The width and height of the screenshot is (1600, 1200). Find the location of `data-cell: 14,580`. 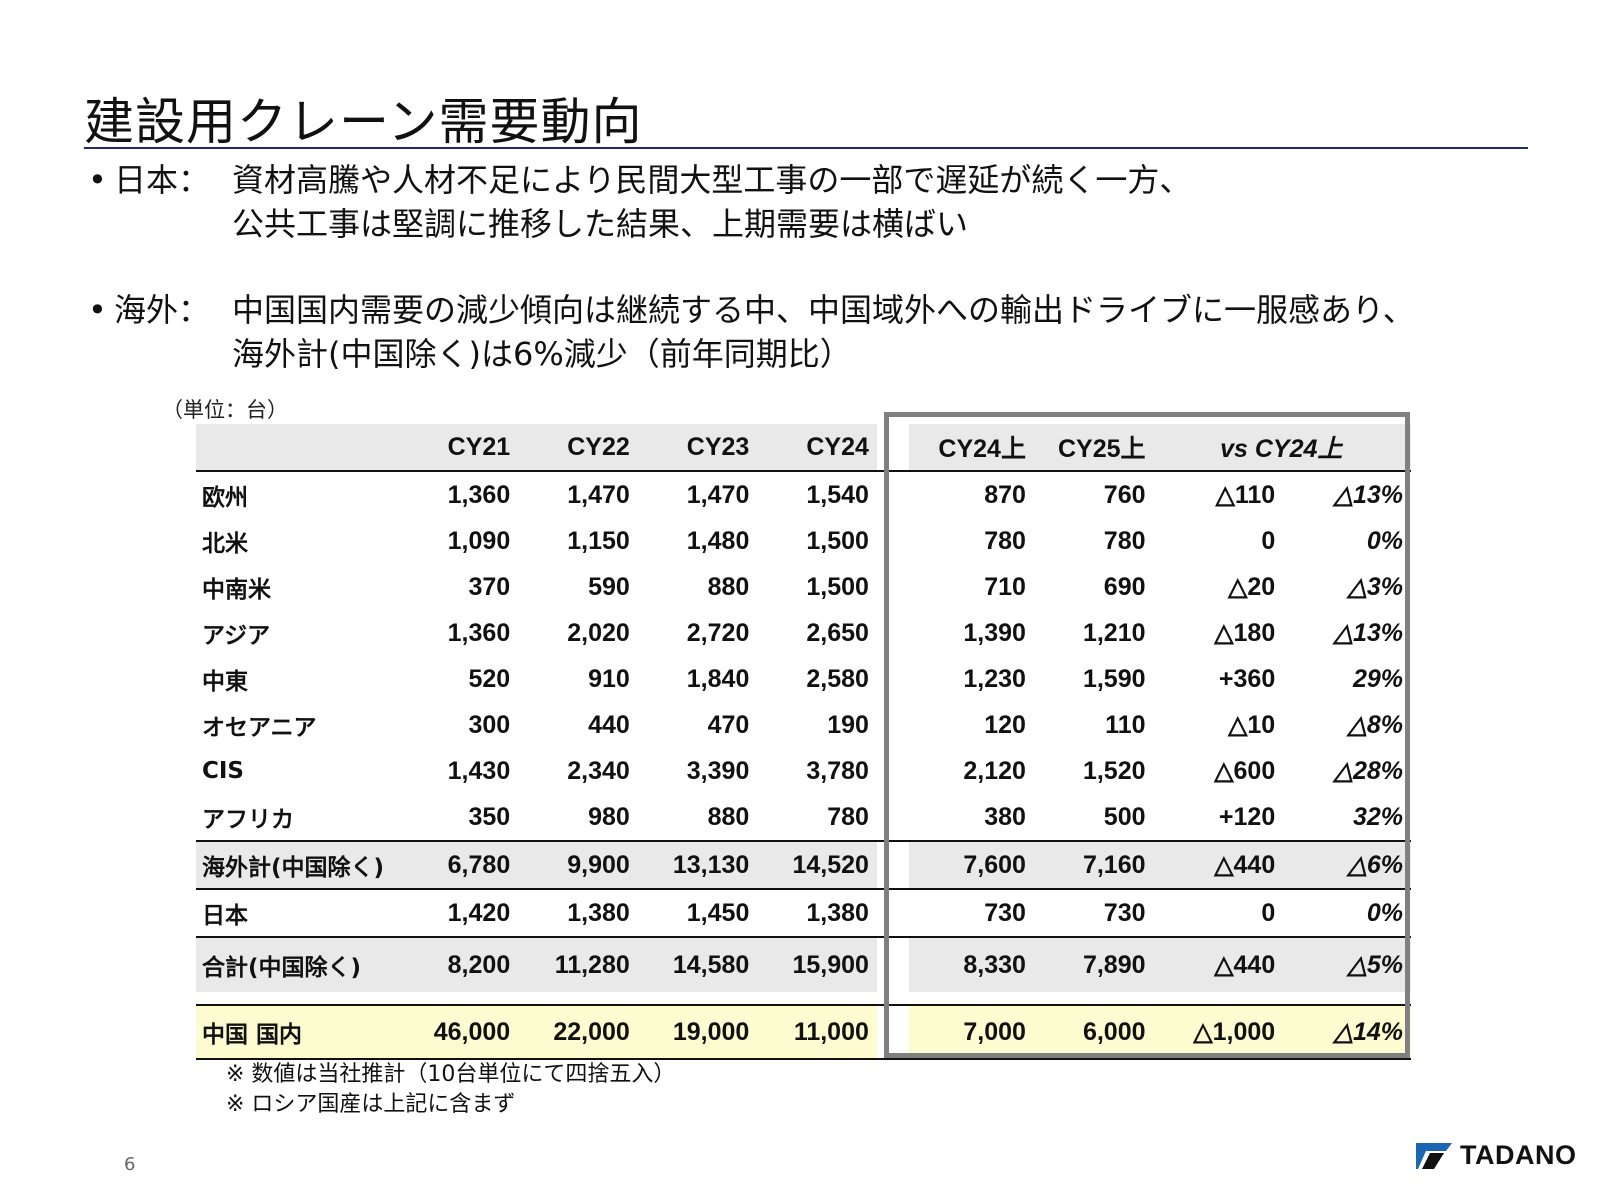

data-cell: 14,580 is located at coordinates (711, 964).